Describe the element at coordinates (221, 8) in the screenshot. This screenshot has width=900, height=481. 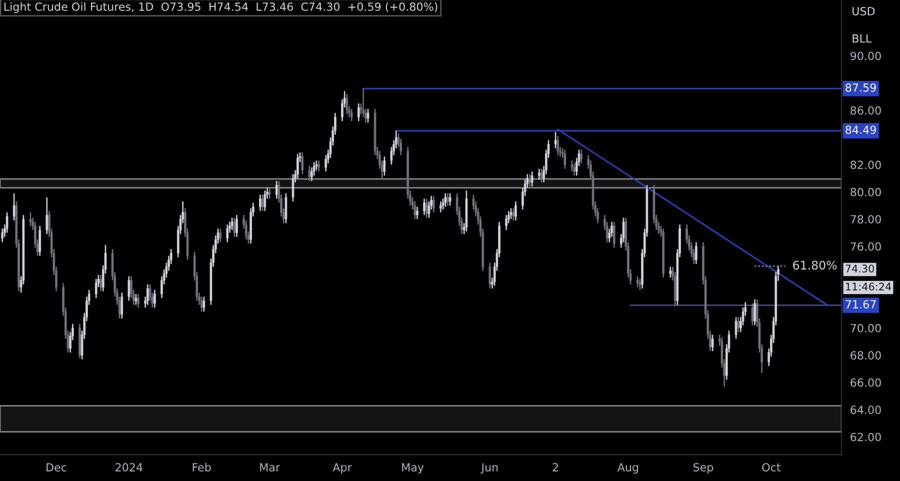
I see `chart-title: Light Crude Oil Futures, 1D O73.95 H74.54 L73.46 C74.30 +0.59 (+0.80%)` at that location.